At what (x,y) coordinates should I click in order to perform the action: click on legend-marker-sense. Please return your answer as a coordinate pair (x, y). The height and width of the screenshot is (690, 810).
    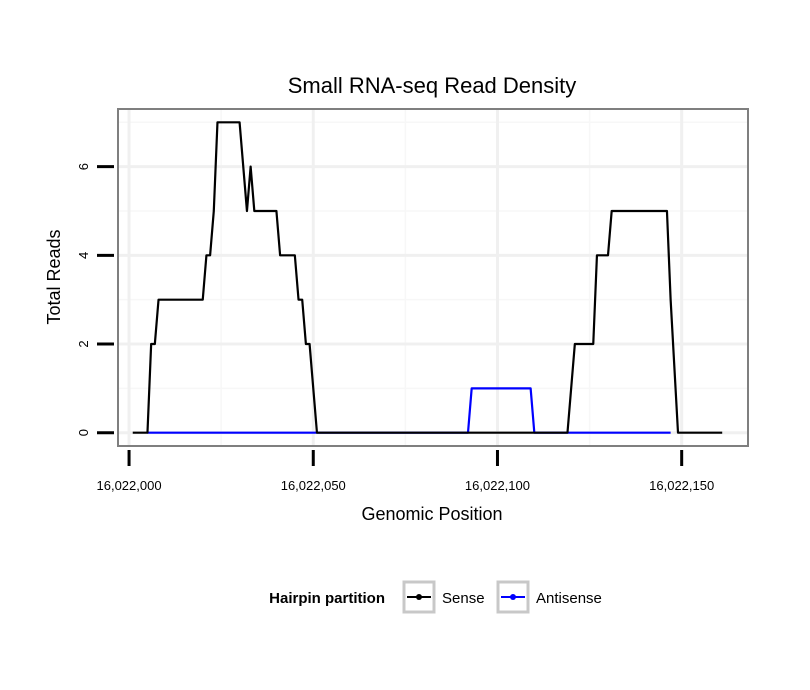
    Looking at the image, I should click on (419, 597).